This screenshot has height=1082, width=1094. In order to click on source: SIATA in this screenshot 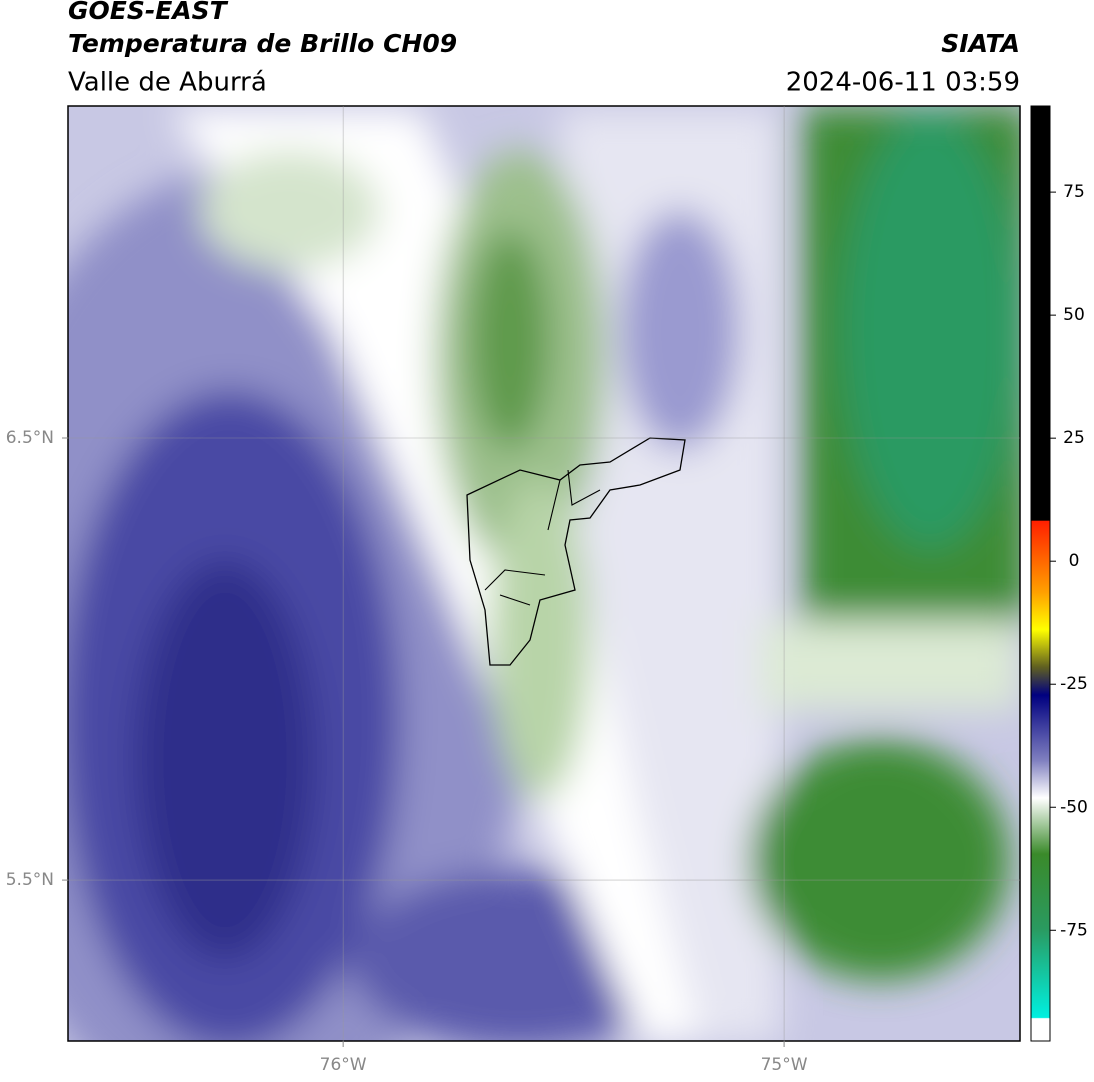, I will do `click(980, 43)`.